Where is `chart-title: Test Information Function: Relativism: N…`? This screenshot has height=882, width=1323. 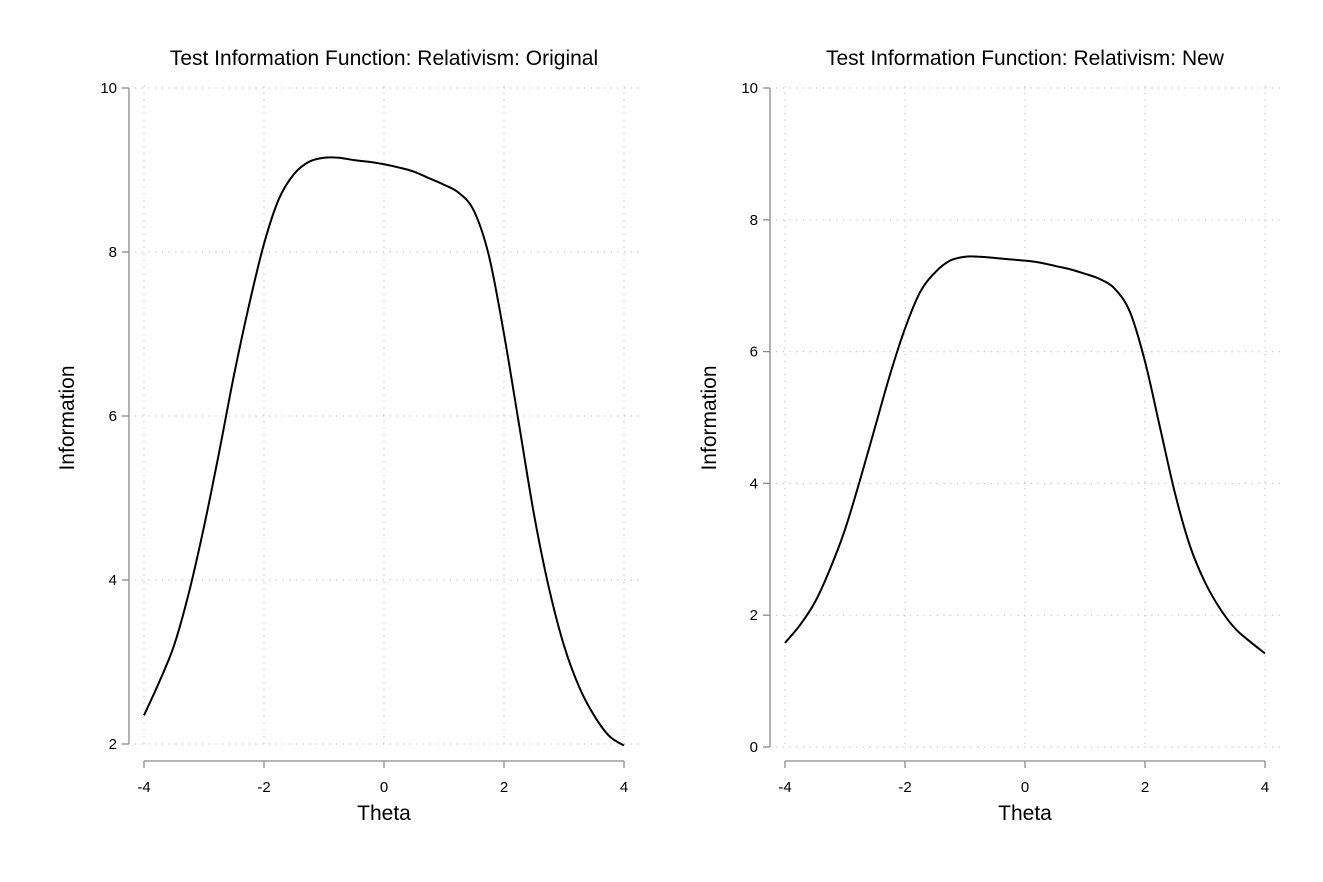 chart-title: Test Information Function: Relativism: N… is located at coordinates (1025, 58).